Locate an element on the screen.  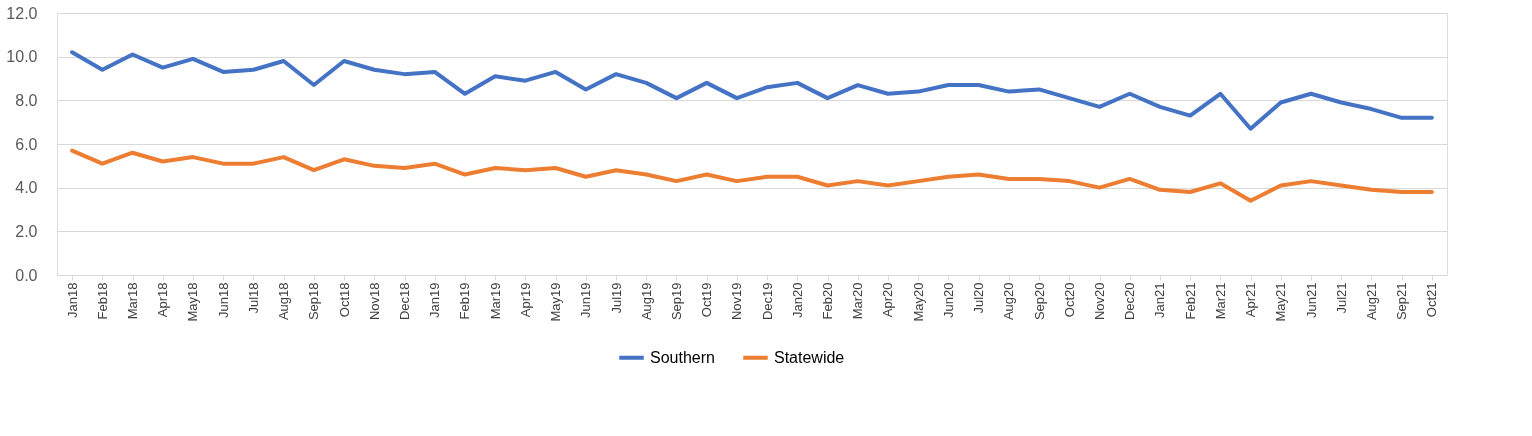
y-tick-label: 6.0 is located at coordinates (26, 144).